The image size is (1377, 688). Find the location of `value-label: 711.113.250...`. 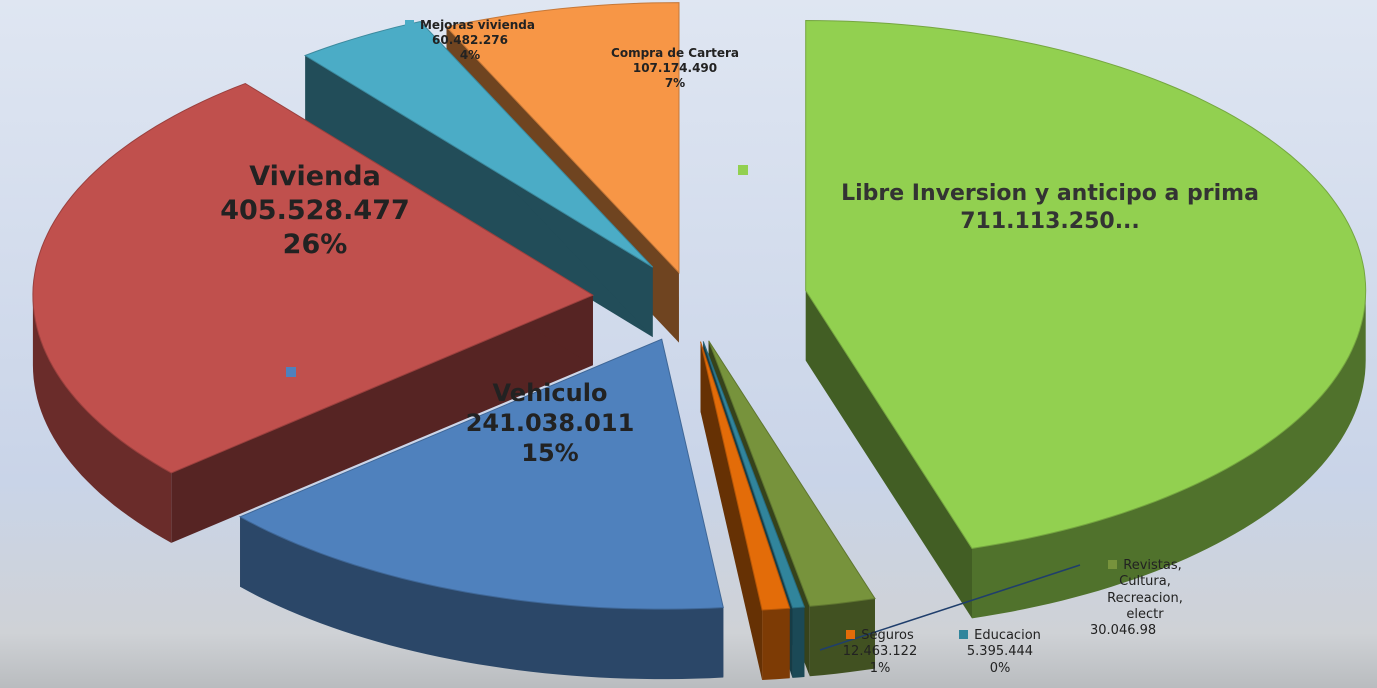

value-label: 711.113.250... is located at coordinates (1050, 221).